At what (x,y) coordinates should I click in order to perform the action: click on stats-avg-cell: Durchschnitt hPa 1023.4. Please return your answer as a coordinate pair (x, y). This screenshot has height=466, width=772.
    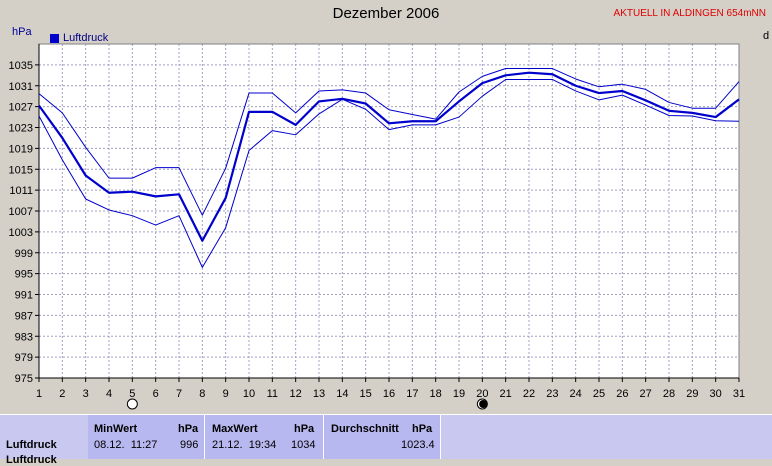
    Looking at the image, I should click on (382, 437).